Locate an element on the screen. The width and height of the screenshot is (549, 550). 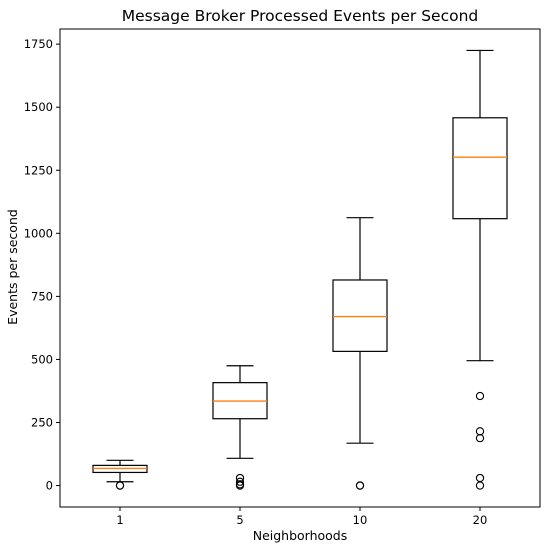
y-tick-label: 250 is located at coordinates (42, 422).